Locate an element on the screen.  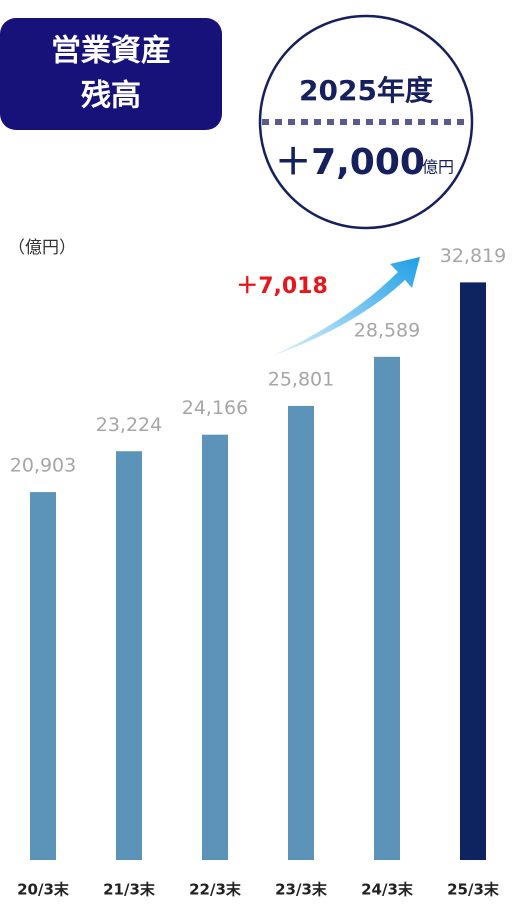
x-tick-label: 22/3末 is located at coordinates (215, 890).